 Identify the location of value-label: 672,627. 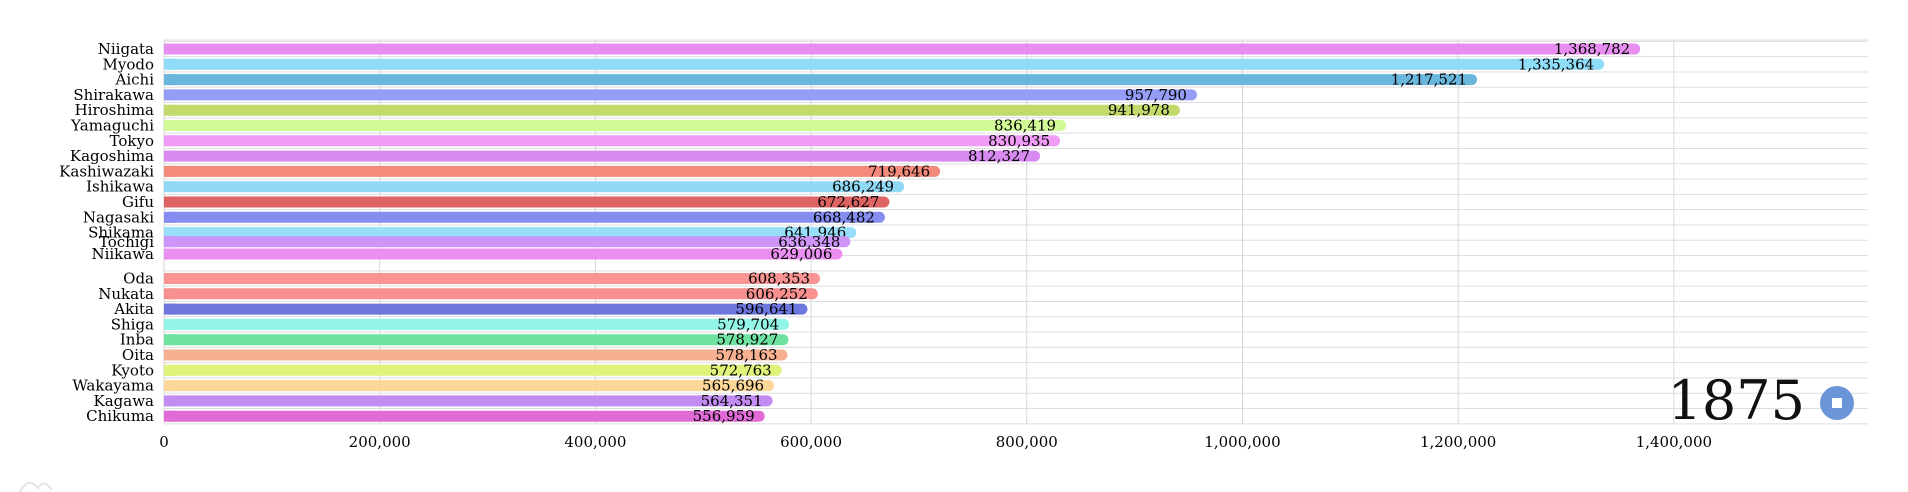
(848, 202).